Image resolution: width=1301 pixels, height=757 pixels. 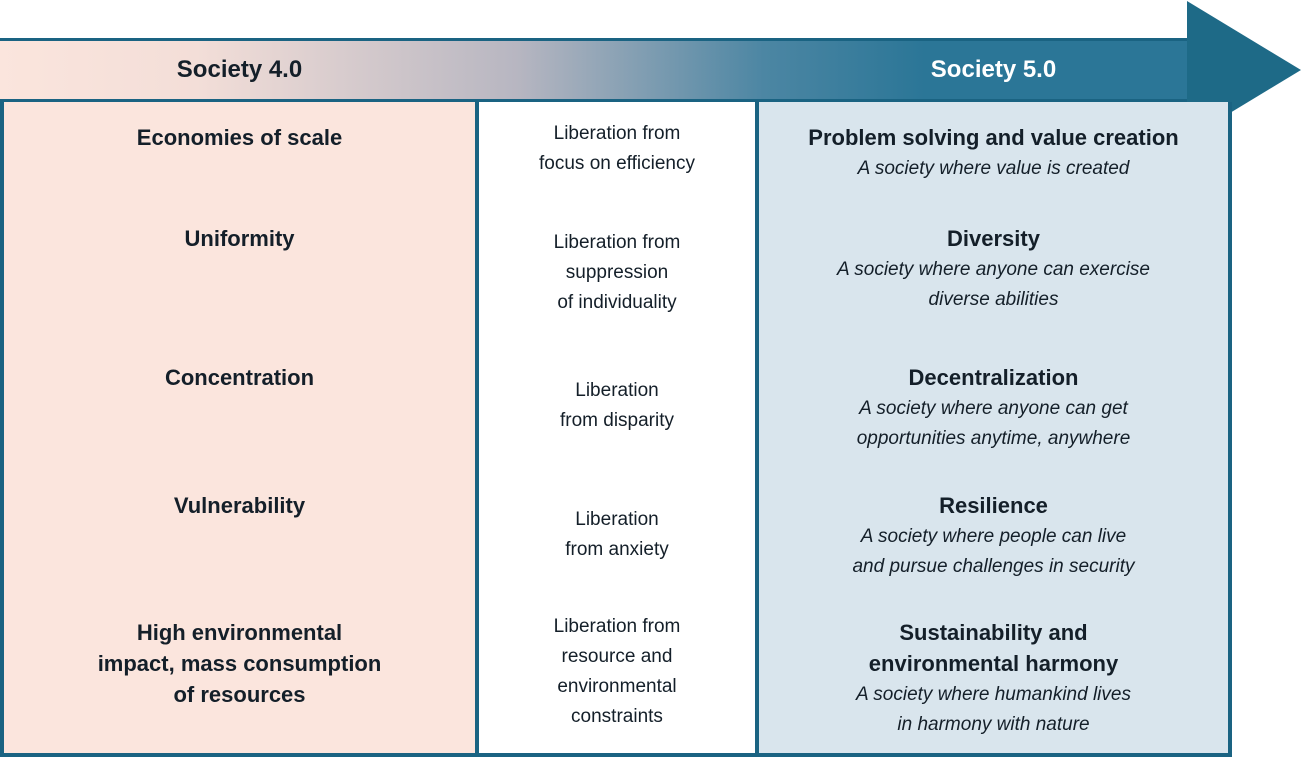 I want to click on transition-arrow-banner: Society 4.0 Society 5.0, so click(x=616, y=70).